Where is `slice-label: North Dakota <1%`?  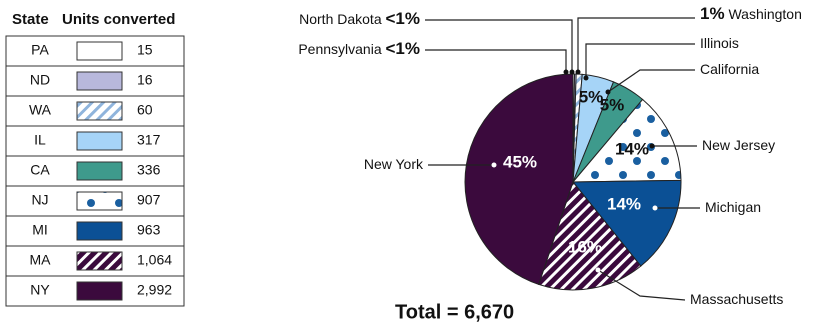 slice-label: North Dakota <1% is located at coordinates (359, 18).